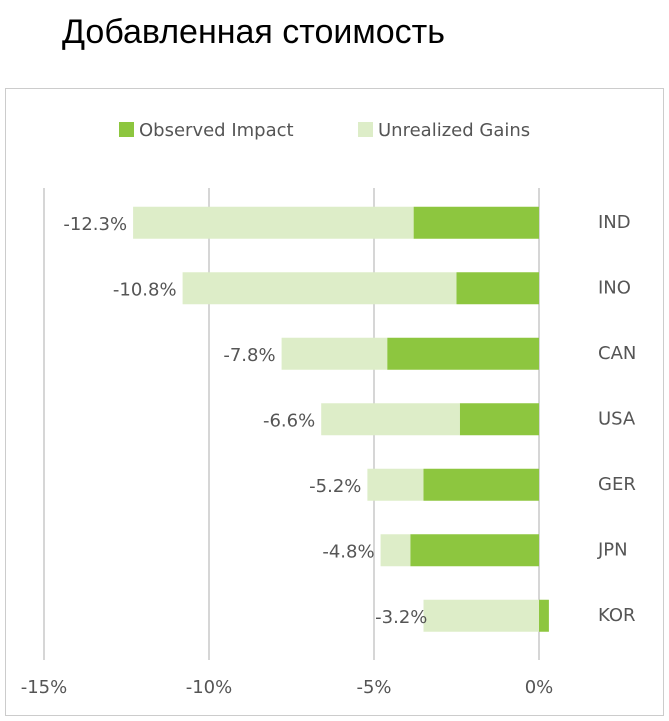  Describe the element at coordinates (373, 687) in the screenshot. I see `x-tick-label: -5%` at that location.